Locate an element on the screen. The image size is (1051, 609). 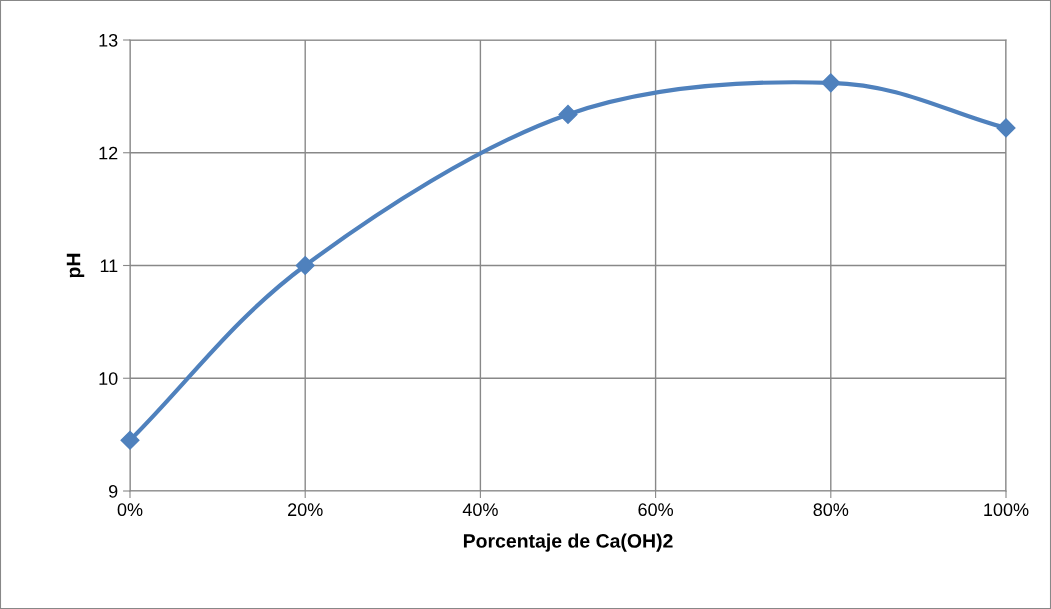
y-tick-label: 10 is located at coordinates (108, 378).